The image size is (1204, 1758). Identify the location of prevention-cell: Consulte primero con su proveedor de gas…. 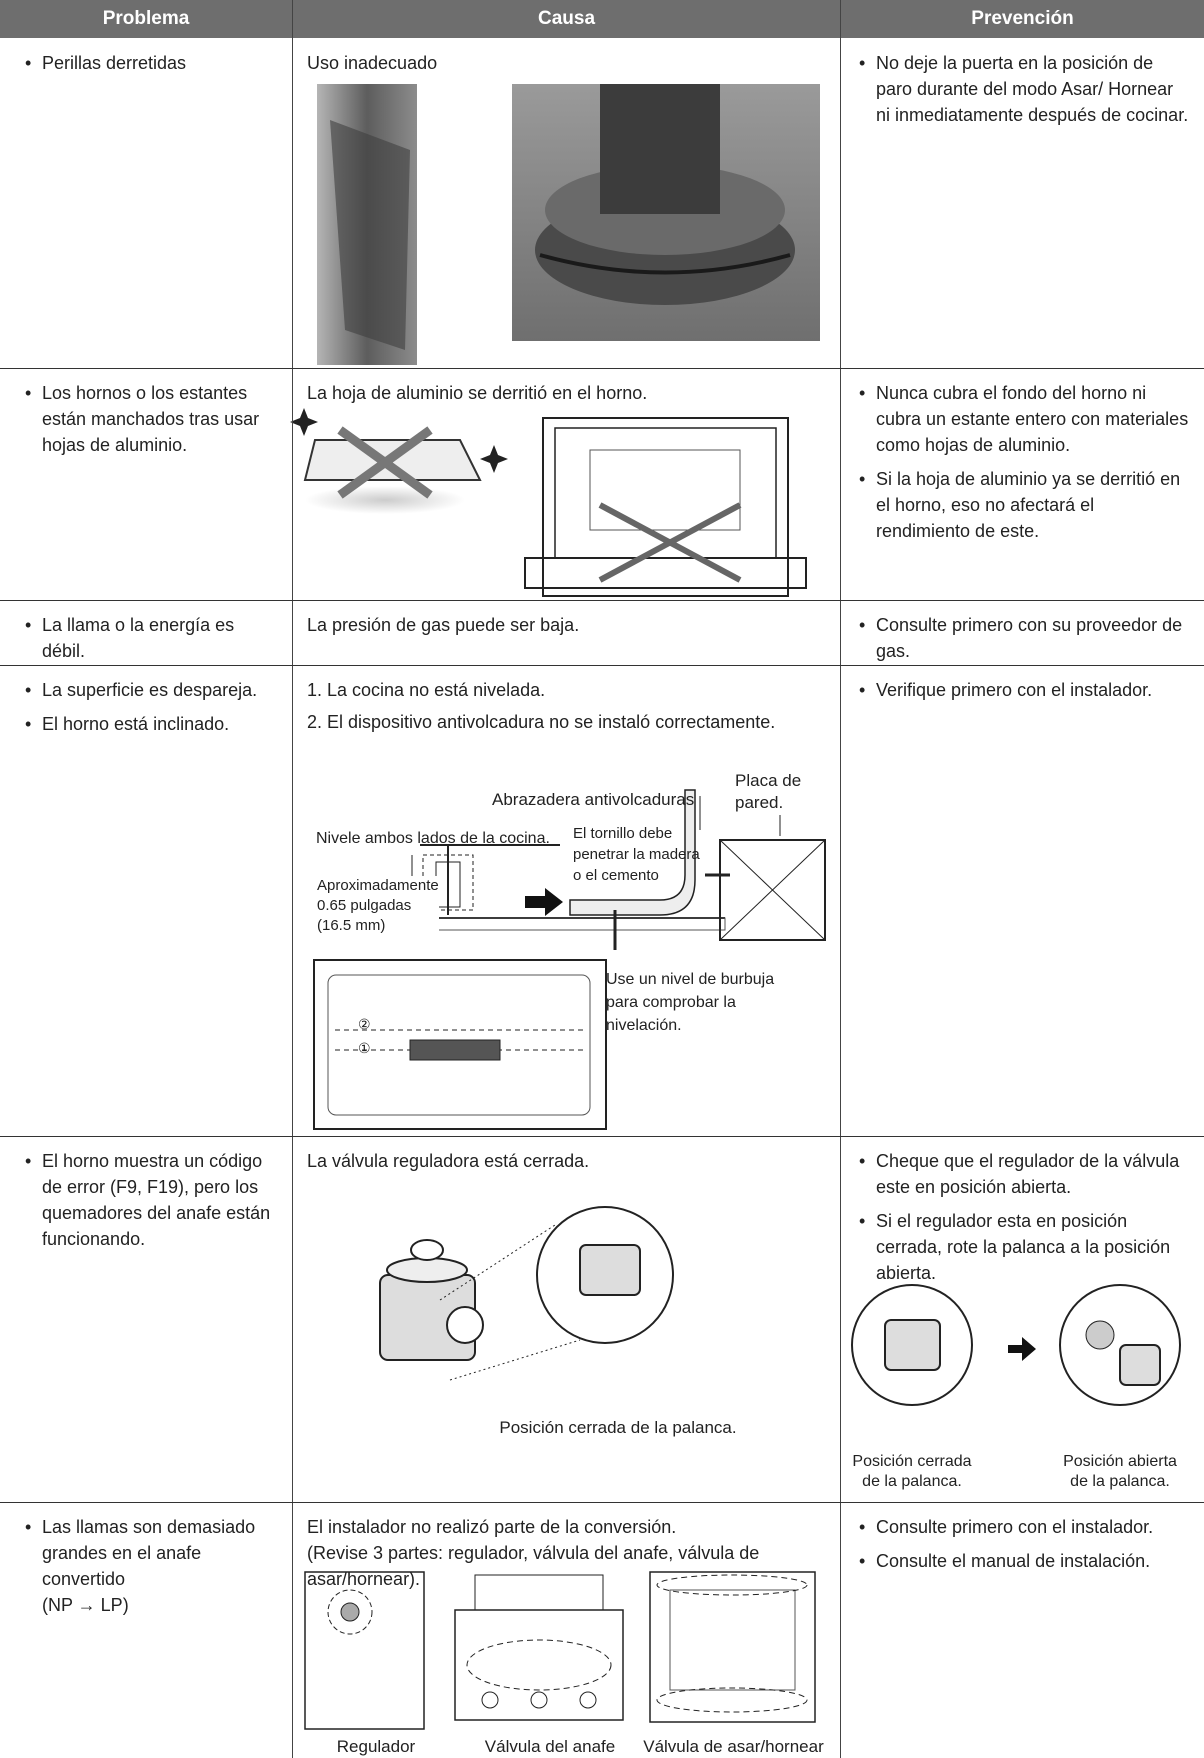
(1024, 642).